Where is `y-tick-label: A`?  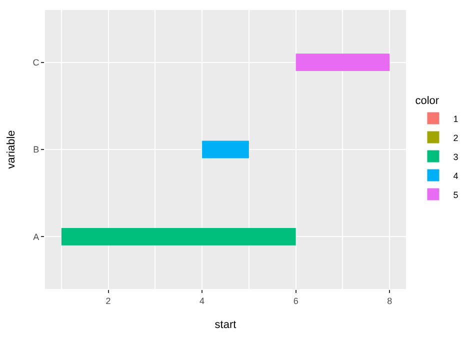
y-tick-label: A is located at coordinates (36, 237).